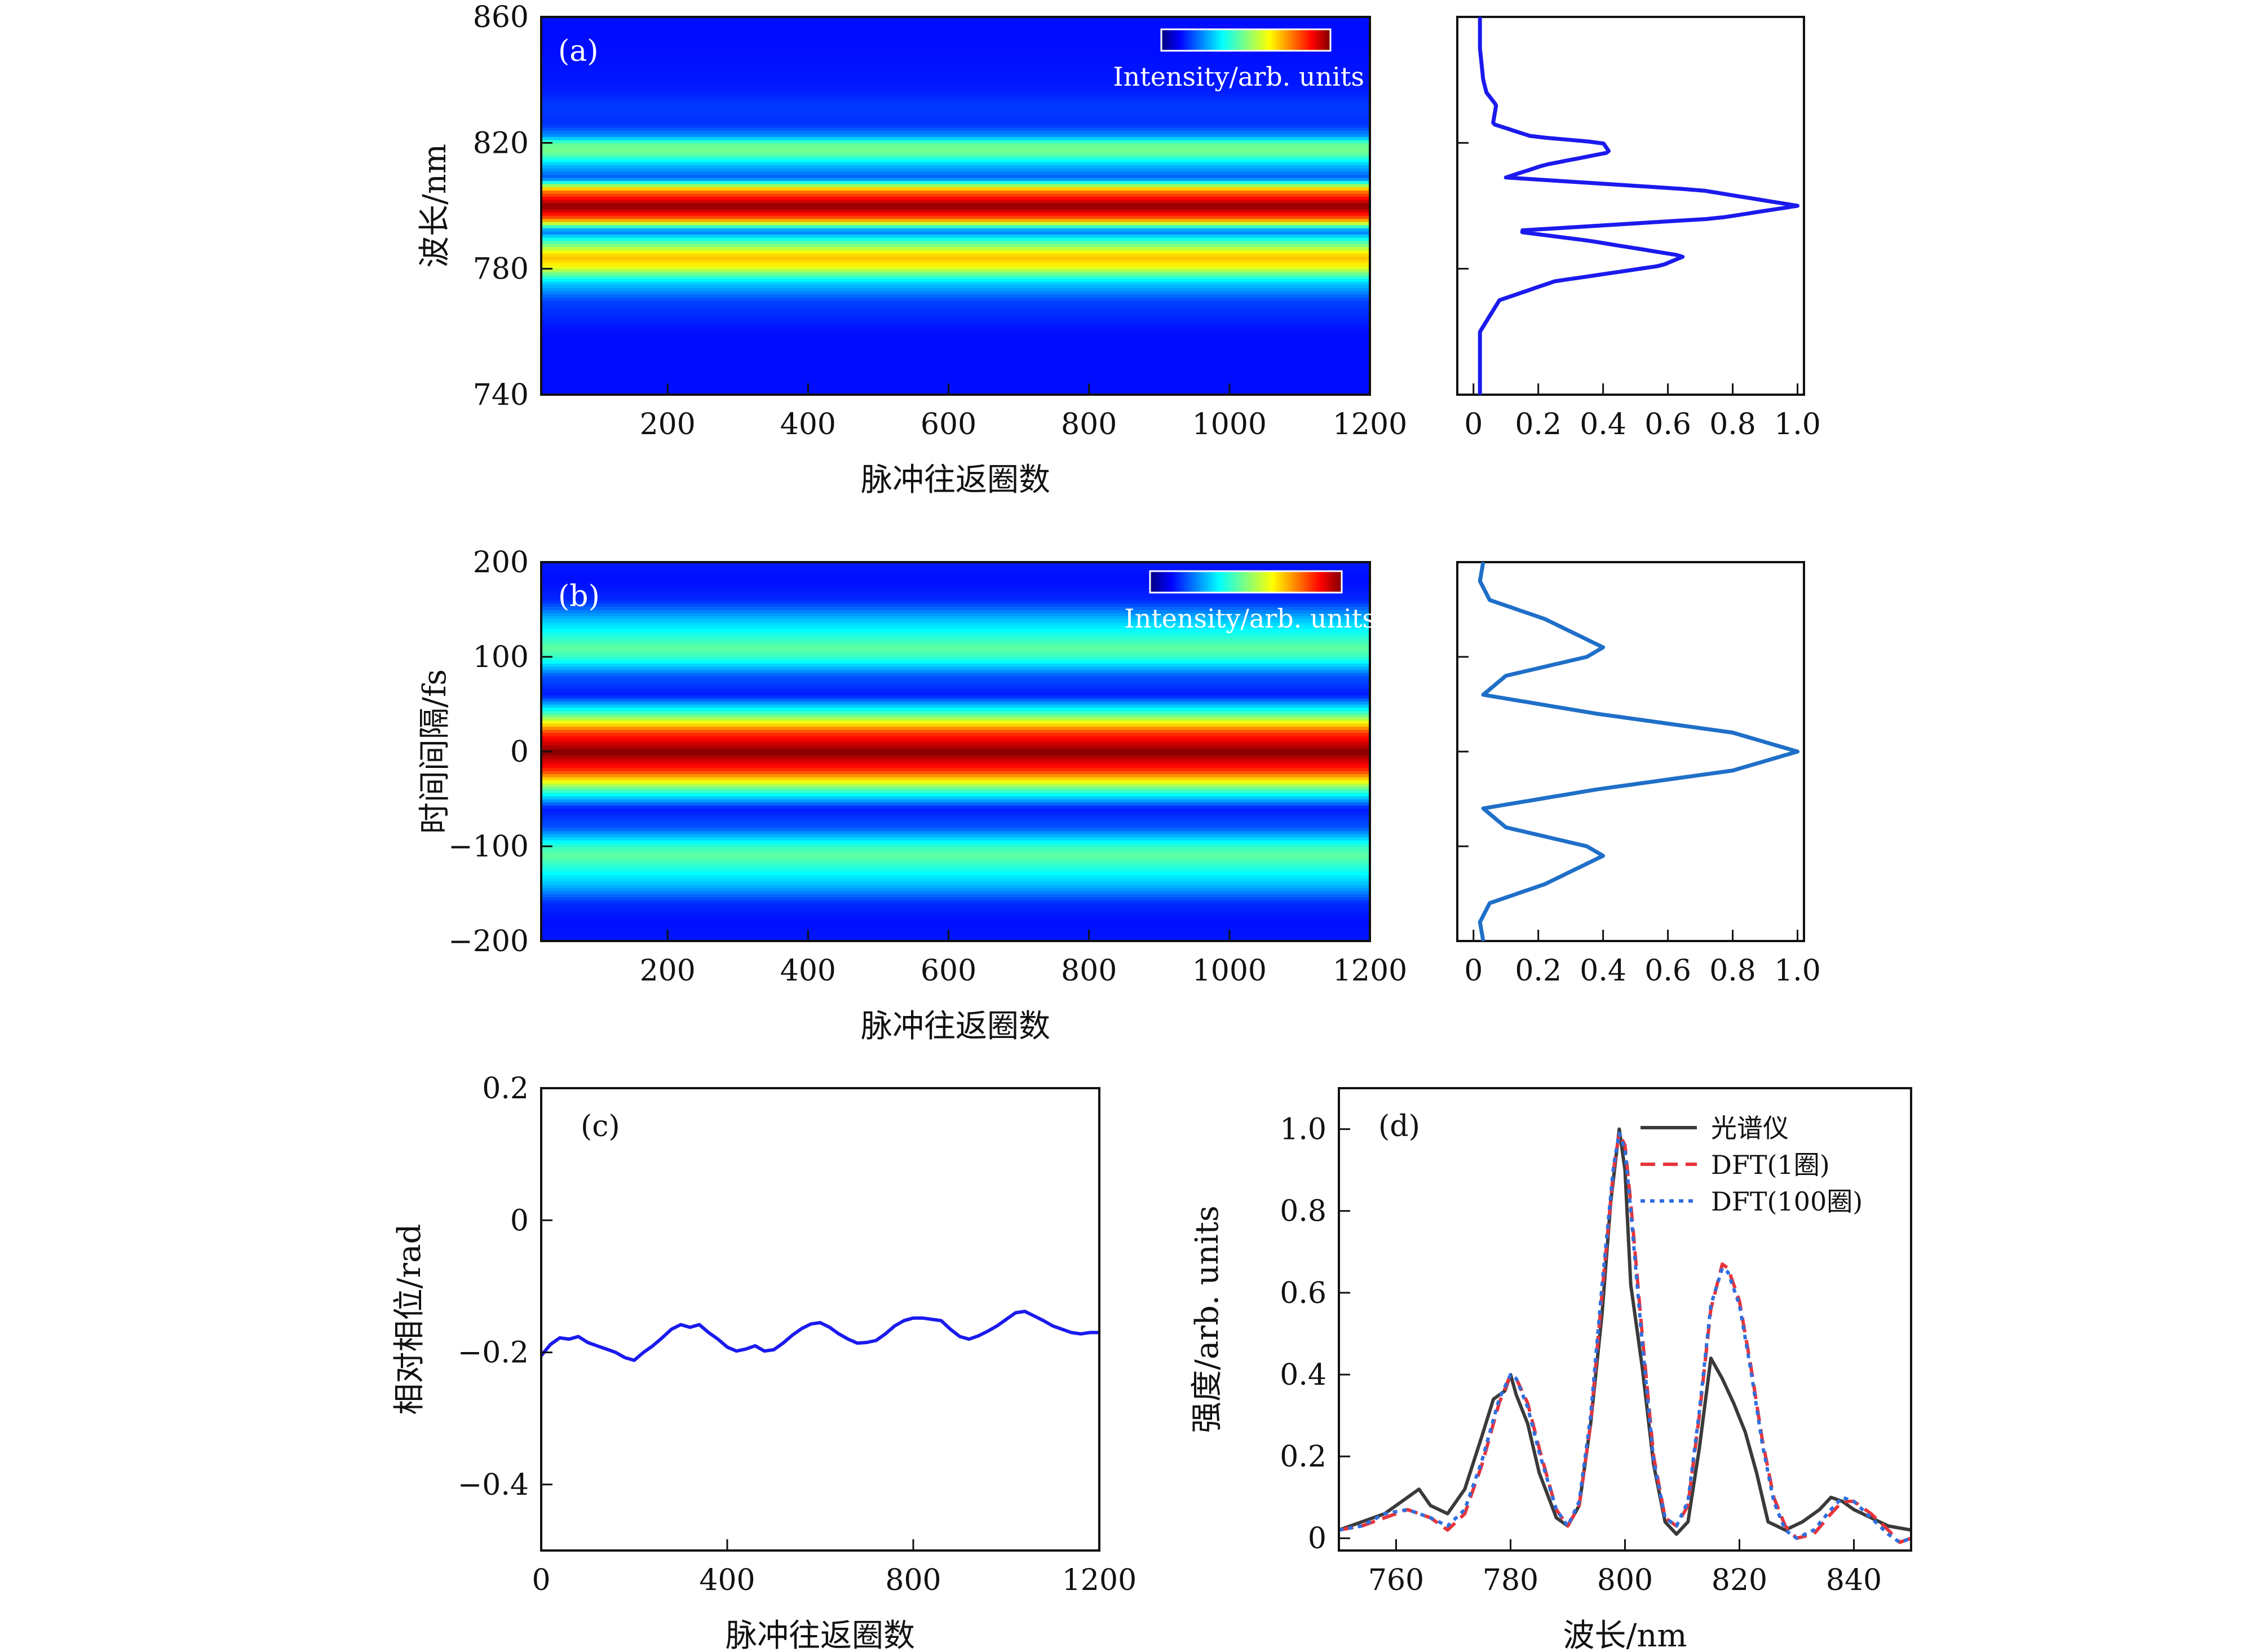 The width and height of the screenshot is (2264, 1652). Describe the element at coordinates (501, 395) in the screenshot. I see `heatmap-a-ytick-label: 740` at that location.